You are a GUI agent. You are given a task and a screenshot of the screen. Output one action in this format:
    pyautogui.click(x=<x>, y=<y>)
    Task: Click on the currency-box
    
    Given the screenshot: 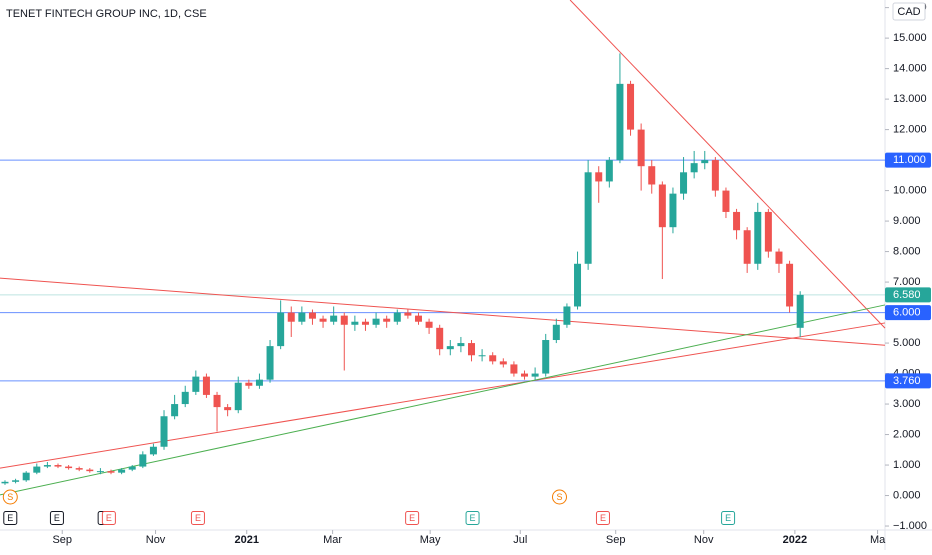 What is the action you would take?
    pyautogui.click(x=909, y=11)
    